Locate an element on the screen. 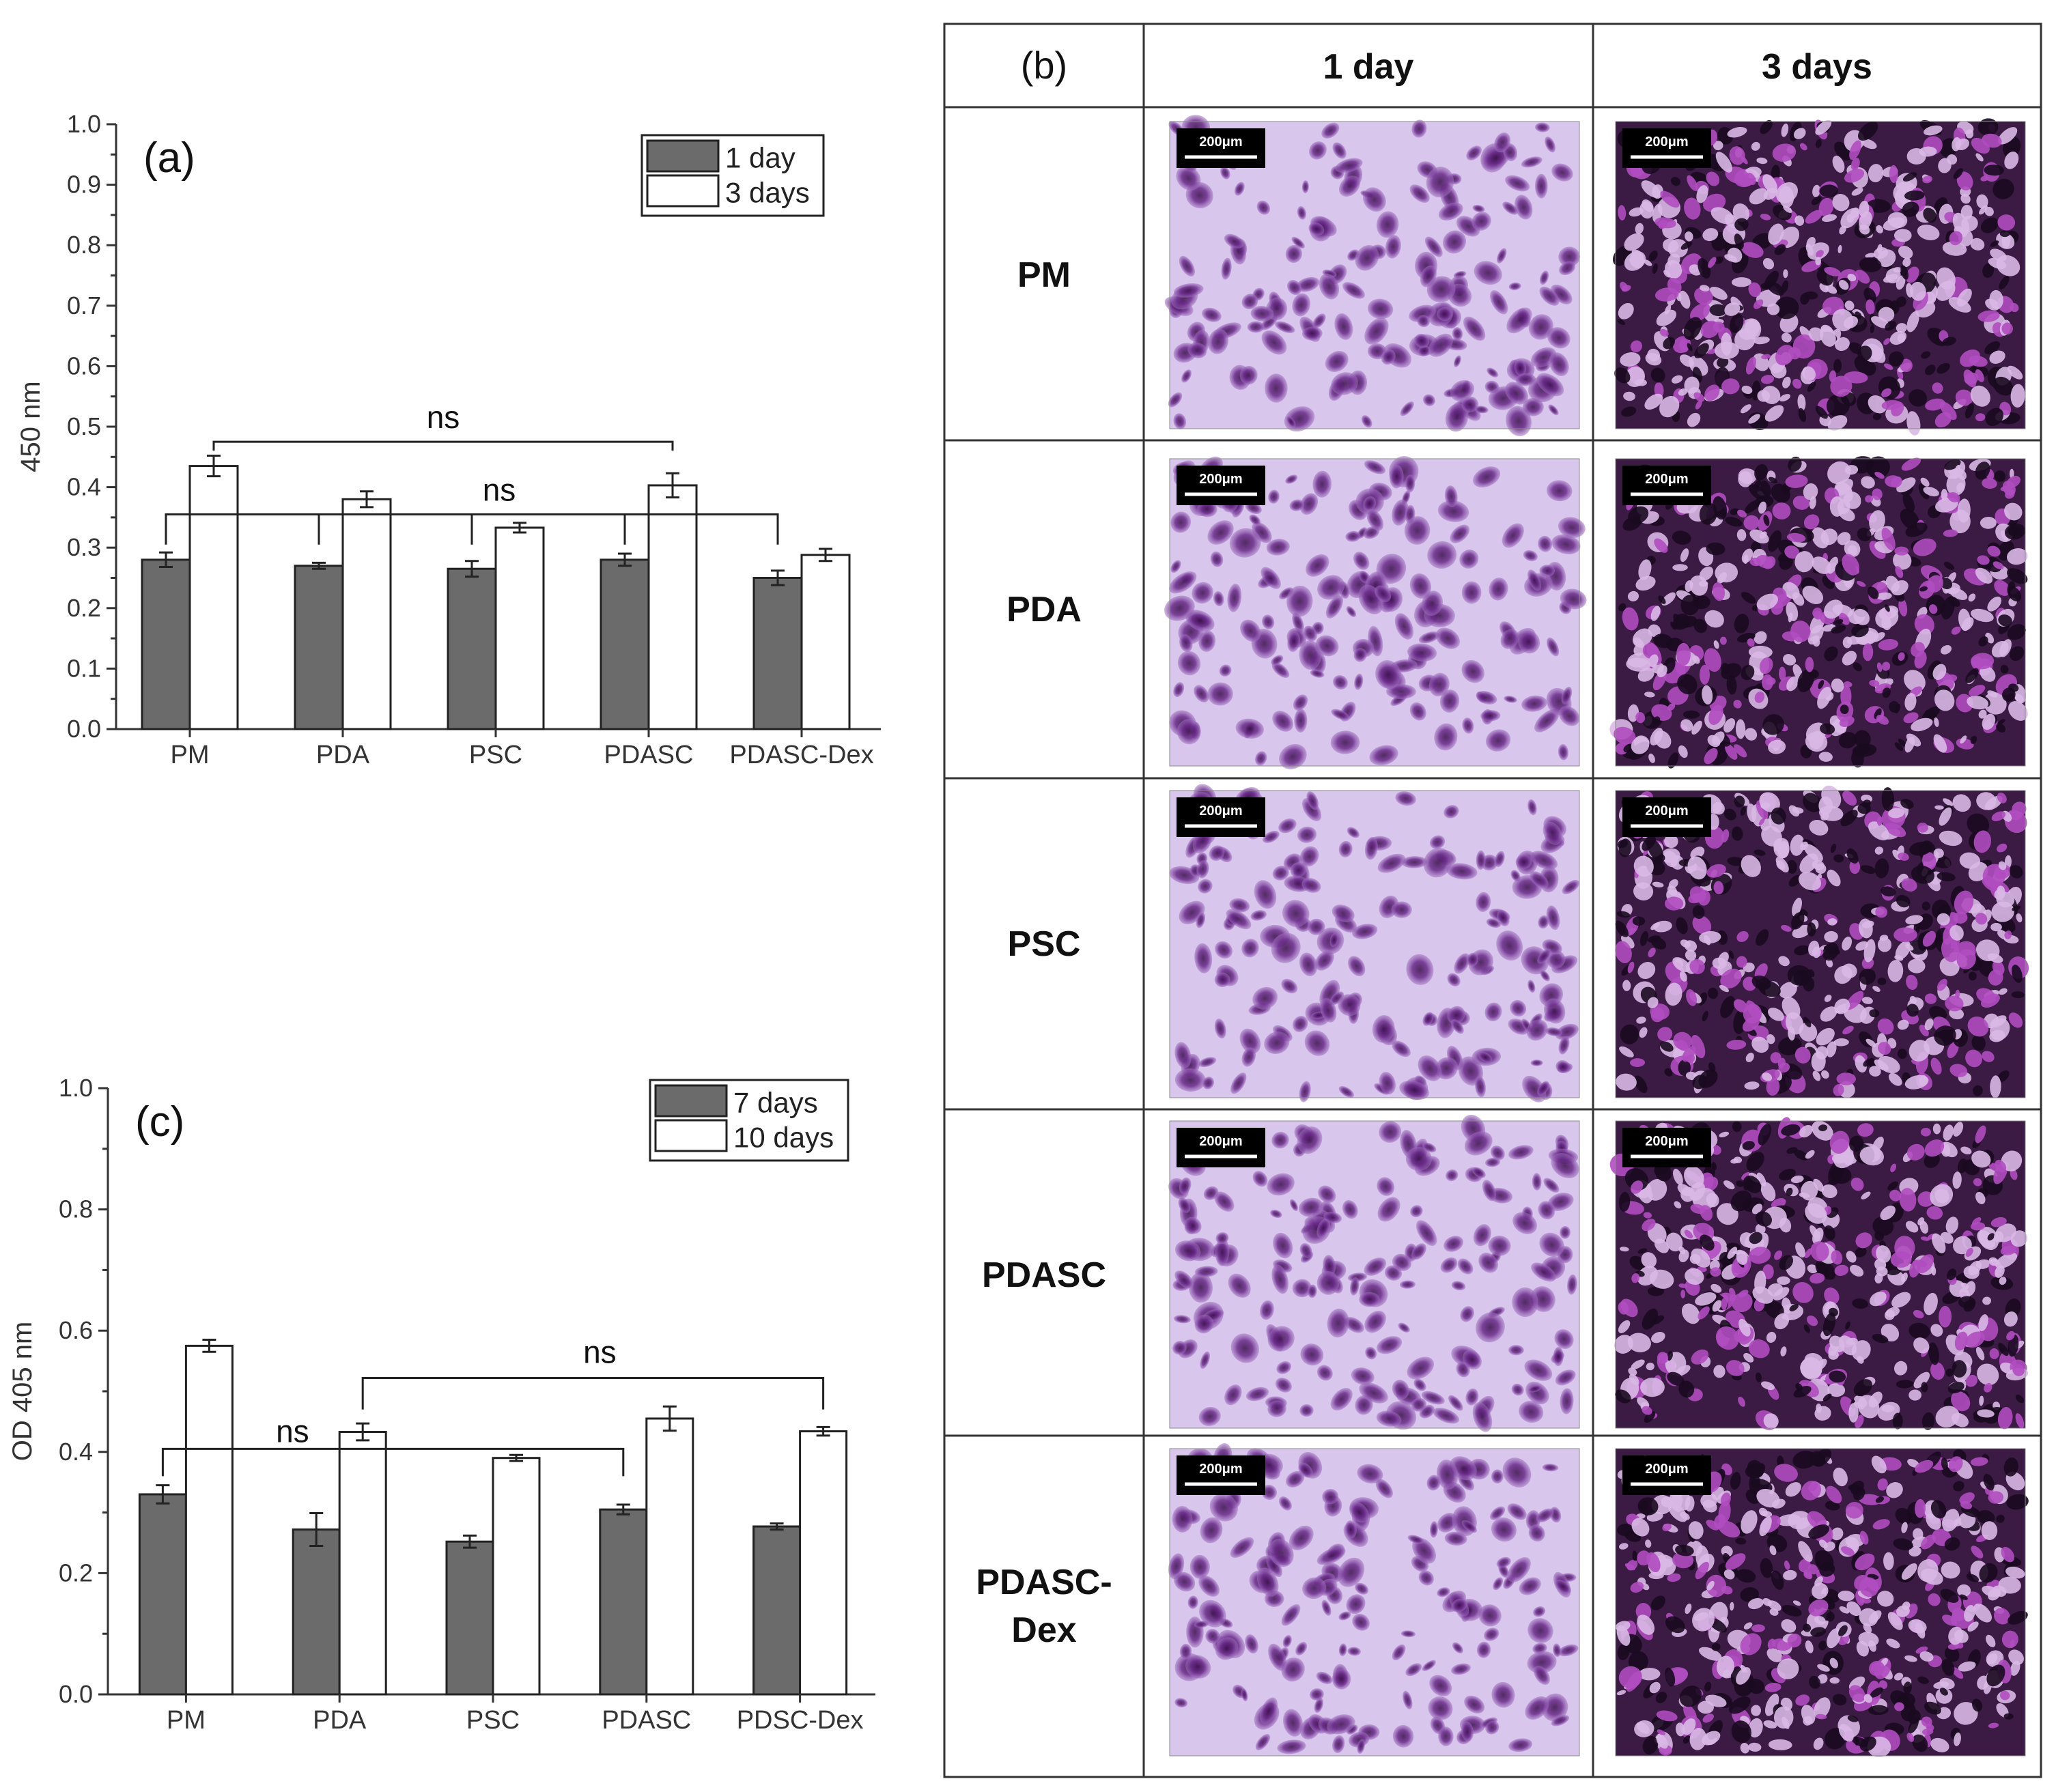 The height and width of the screenshot is (1792, 2056). x-tick-label: PDA is located at coordinates (340, 1720).